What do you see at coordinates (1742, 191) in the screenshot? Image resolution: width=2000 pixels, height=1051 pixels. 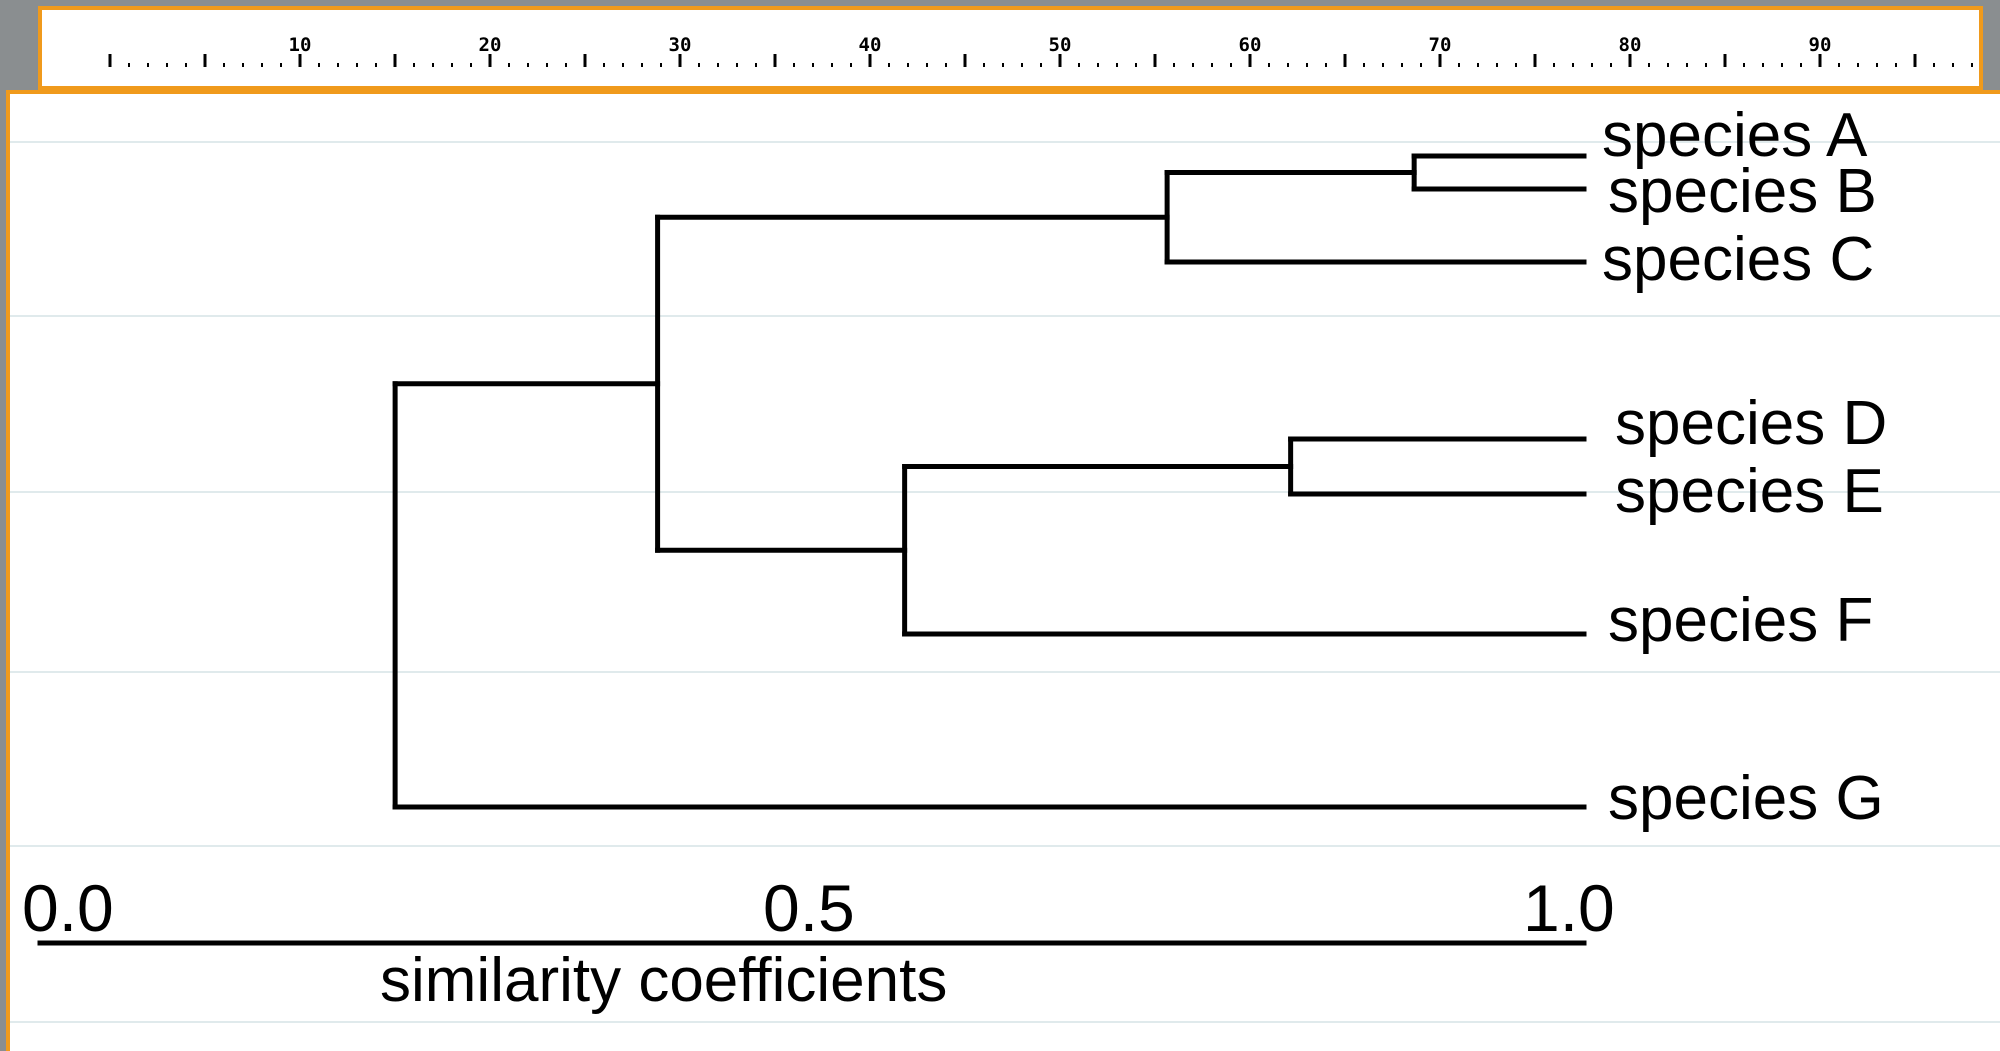 I see `leaf-label-species-b: species B` at bounding box center [1742, 191].